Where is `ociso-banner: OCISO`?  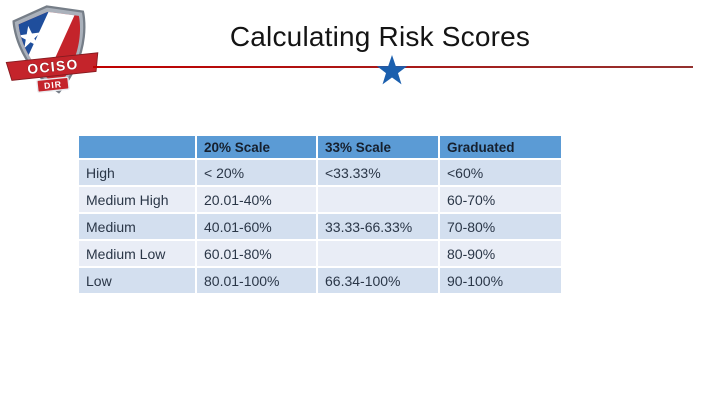
ociso-banner: OCISO is located at coordinates (52, 66).